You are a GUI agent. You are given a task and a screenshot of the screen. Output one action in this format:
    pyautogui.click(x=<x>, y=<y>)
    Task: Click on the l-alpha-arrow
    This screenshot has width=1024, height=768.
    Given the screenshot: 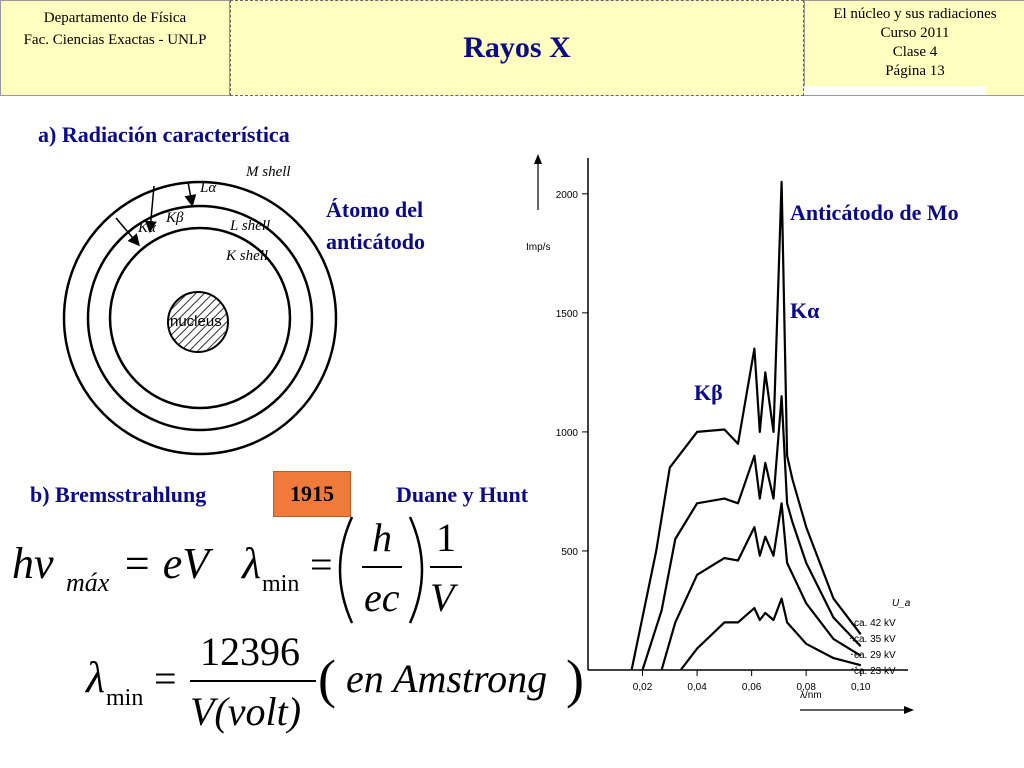 What is the action you would take?
    pyautogui.click(x=190, y=194)
    